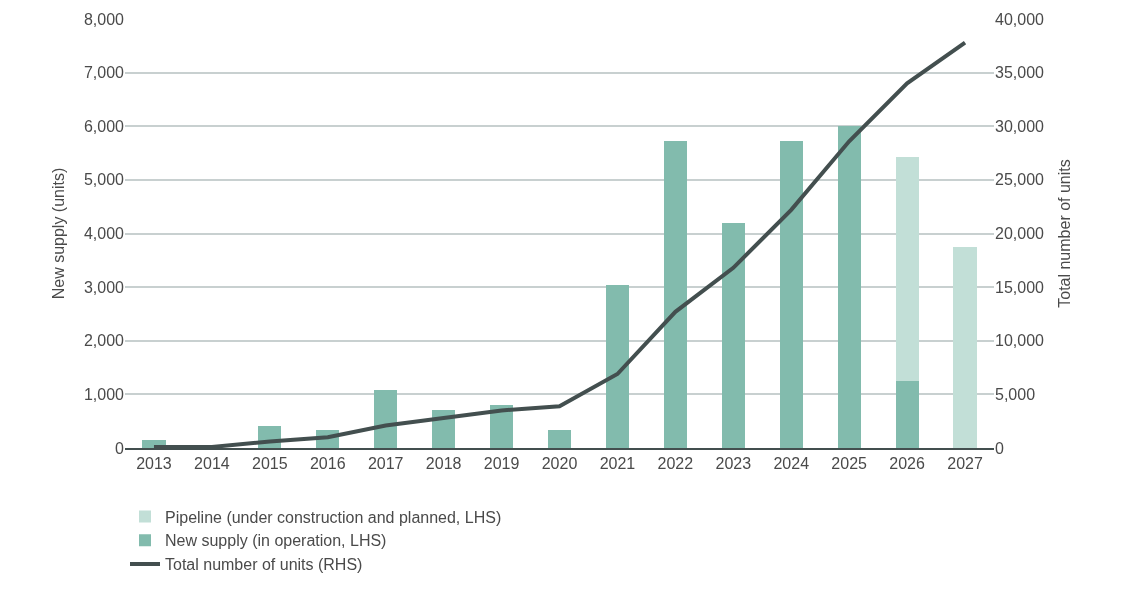 The height and width of the screenshot is (594, 1124). What do you see at coordinates (1020, 287) in the screenshot?
I see `y2-tick-label: 15,000` at bounding box center [1020, 287].